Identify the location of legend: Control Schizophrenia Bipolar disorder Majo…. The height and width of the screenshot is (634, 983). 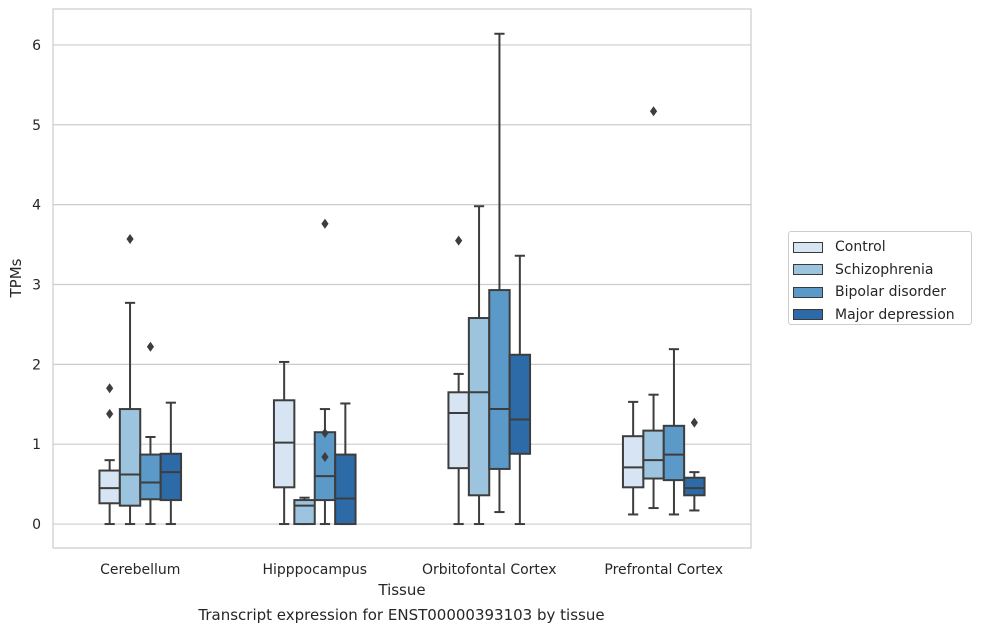
(880, 278).